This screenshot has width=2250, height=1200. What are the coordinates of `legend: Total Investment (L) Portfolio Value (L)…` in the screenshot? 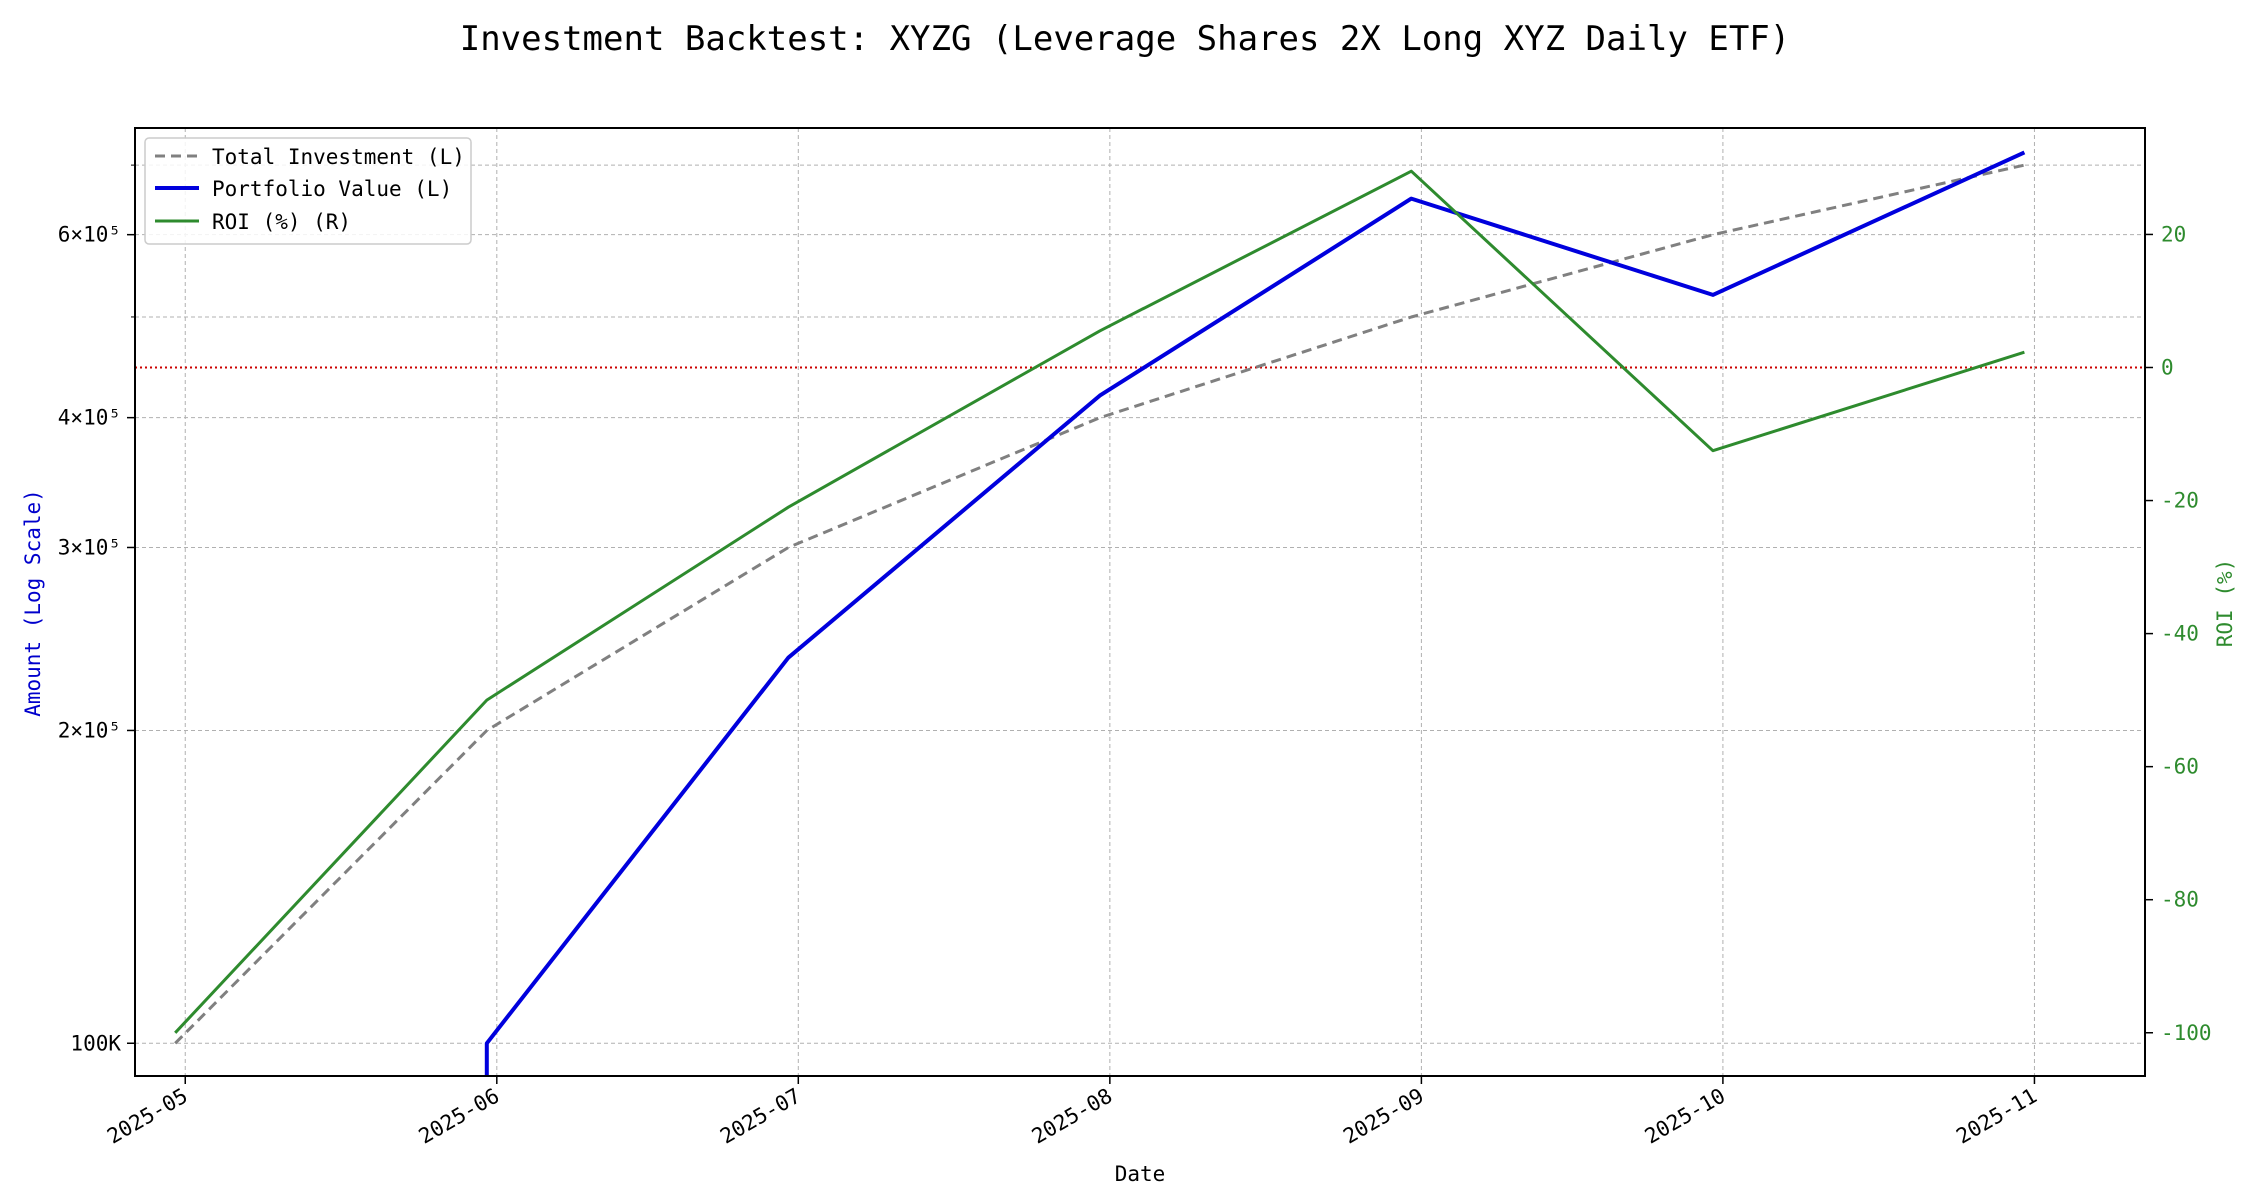 It's located at (308, 191).